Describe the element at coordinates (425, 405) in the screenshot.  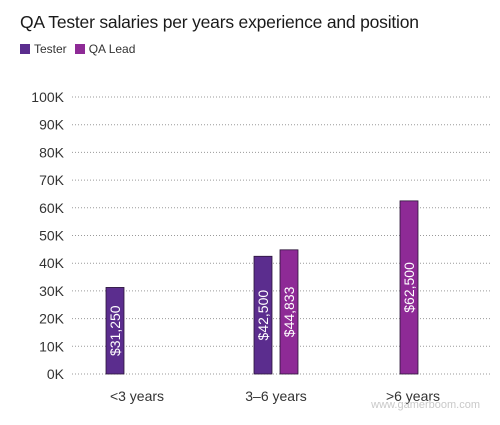
I see `watermark: www.gamerboom.com` at that location.